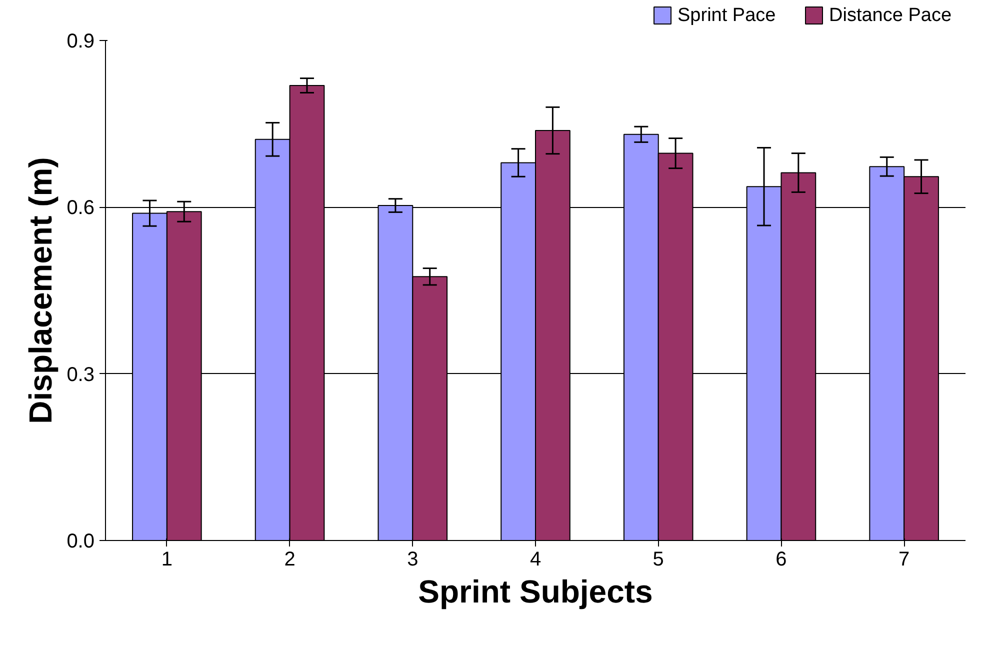 This screenshot has width=998, height=657. Describe the element at coordinates (80, 41) in the screenshot. I see `y-tick-label: 0.9` at that location.